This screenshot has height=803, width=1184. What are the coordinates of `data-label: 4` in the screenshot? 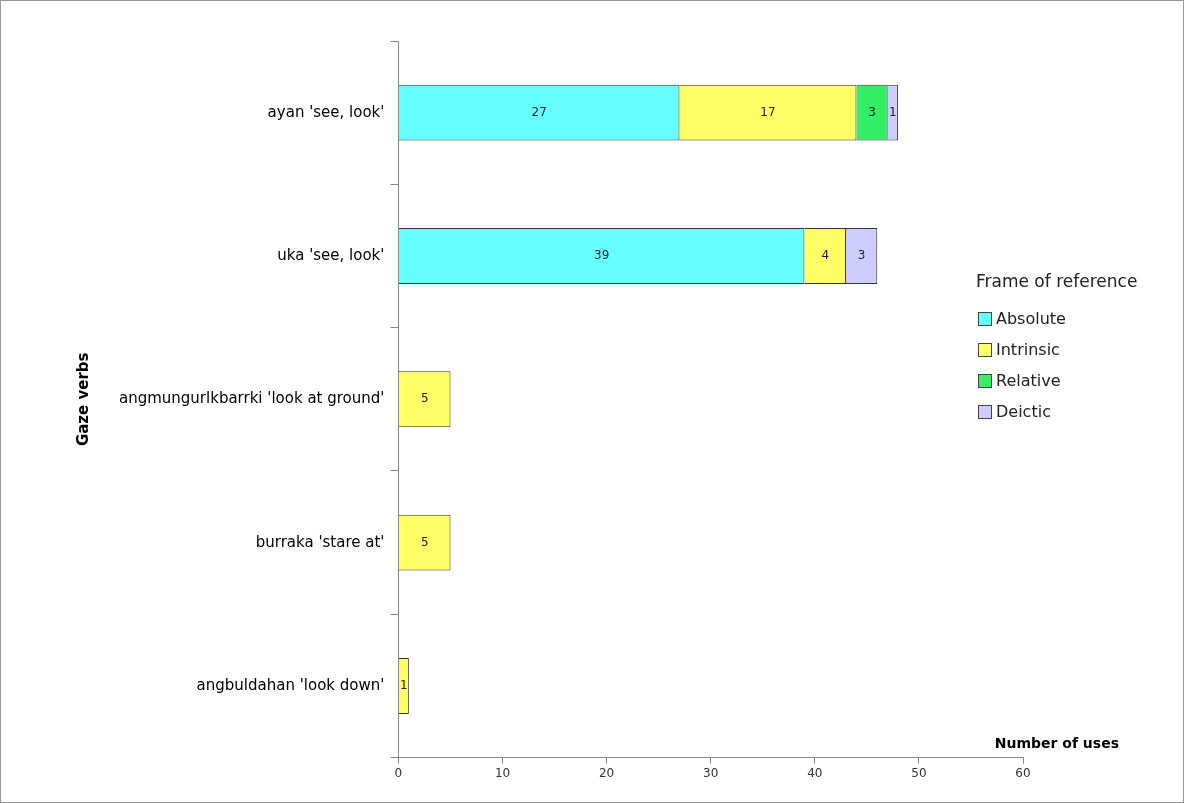 It's located at (825, 255).